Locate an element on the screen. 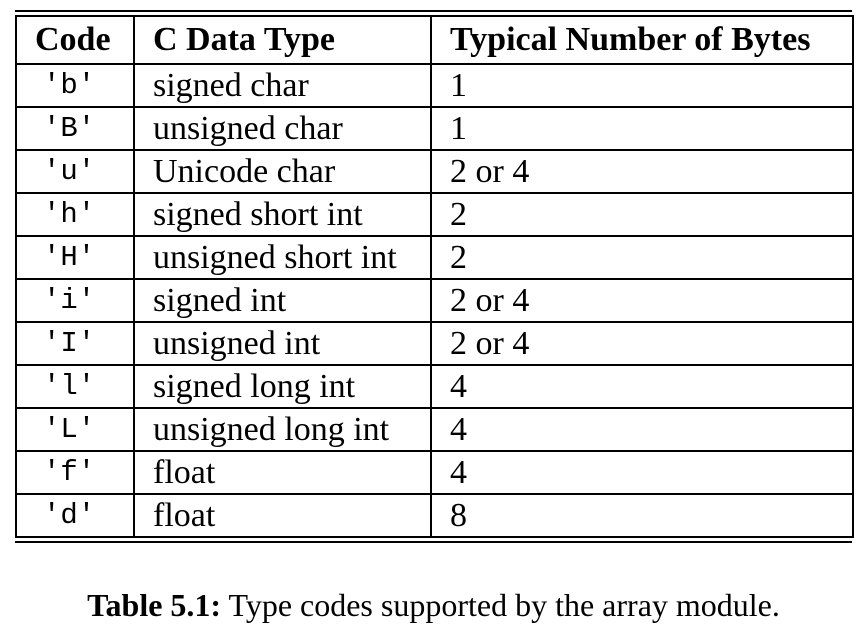  type-cell: signed long int is located at coordinates (282, 386).